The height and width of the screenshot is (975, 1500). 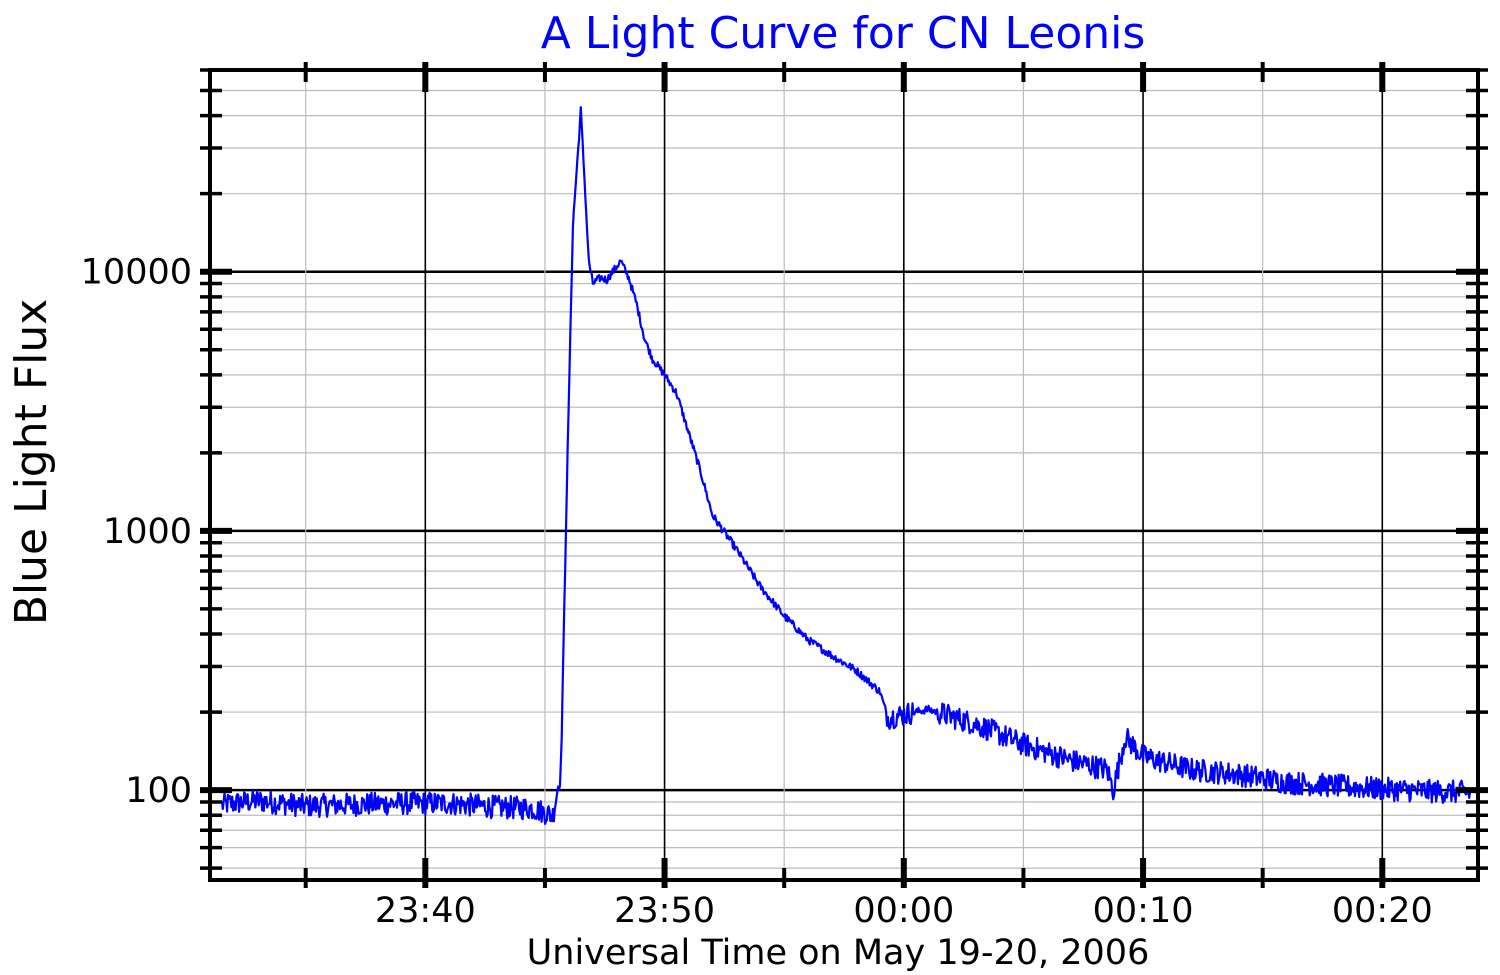 What do you see at coordinates (147, 532) in the screenshot?
I see `y-tick-label: 1000` at bounding box center [147, 532].